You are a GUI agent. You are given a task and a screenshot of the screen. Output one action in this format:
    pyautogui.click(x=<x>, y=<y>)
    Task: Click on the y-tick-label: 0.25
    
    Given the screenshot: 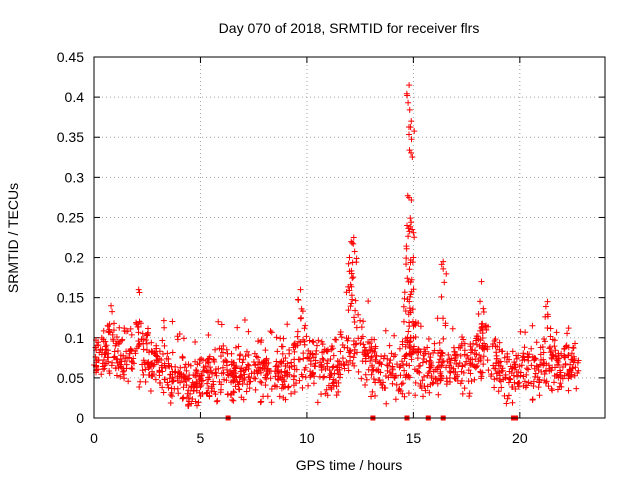 What is the action you would take?
    pyautogui.click(x=70, y=217)
    